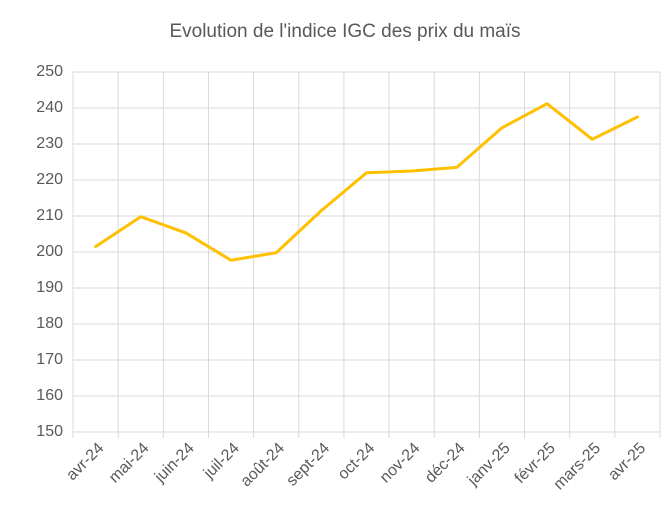  Describe the element at coordinates (49, 287) in the screenshot. I see `y-tick-label: 190` at that location.